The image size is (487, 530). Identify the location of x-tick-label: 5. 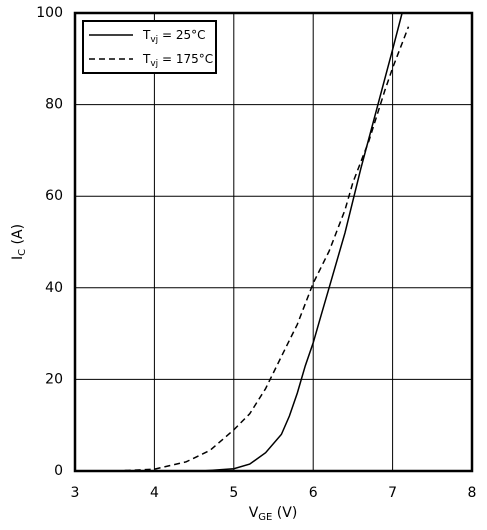
(233, 493).